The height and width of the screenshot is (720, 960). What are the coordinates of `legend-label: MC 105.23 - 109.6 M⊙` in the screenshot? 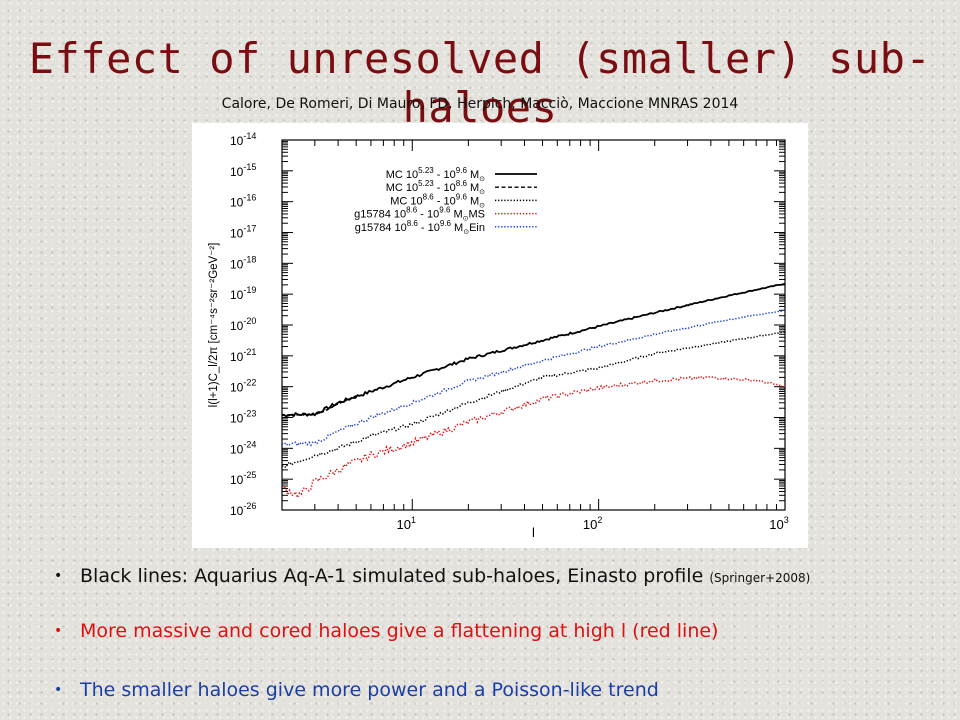 It's located at (435, 174).